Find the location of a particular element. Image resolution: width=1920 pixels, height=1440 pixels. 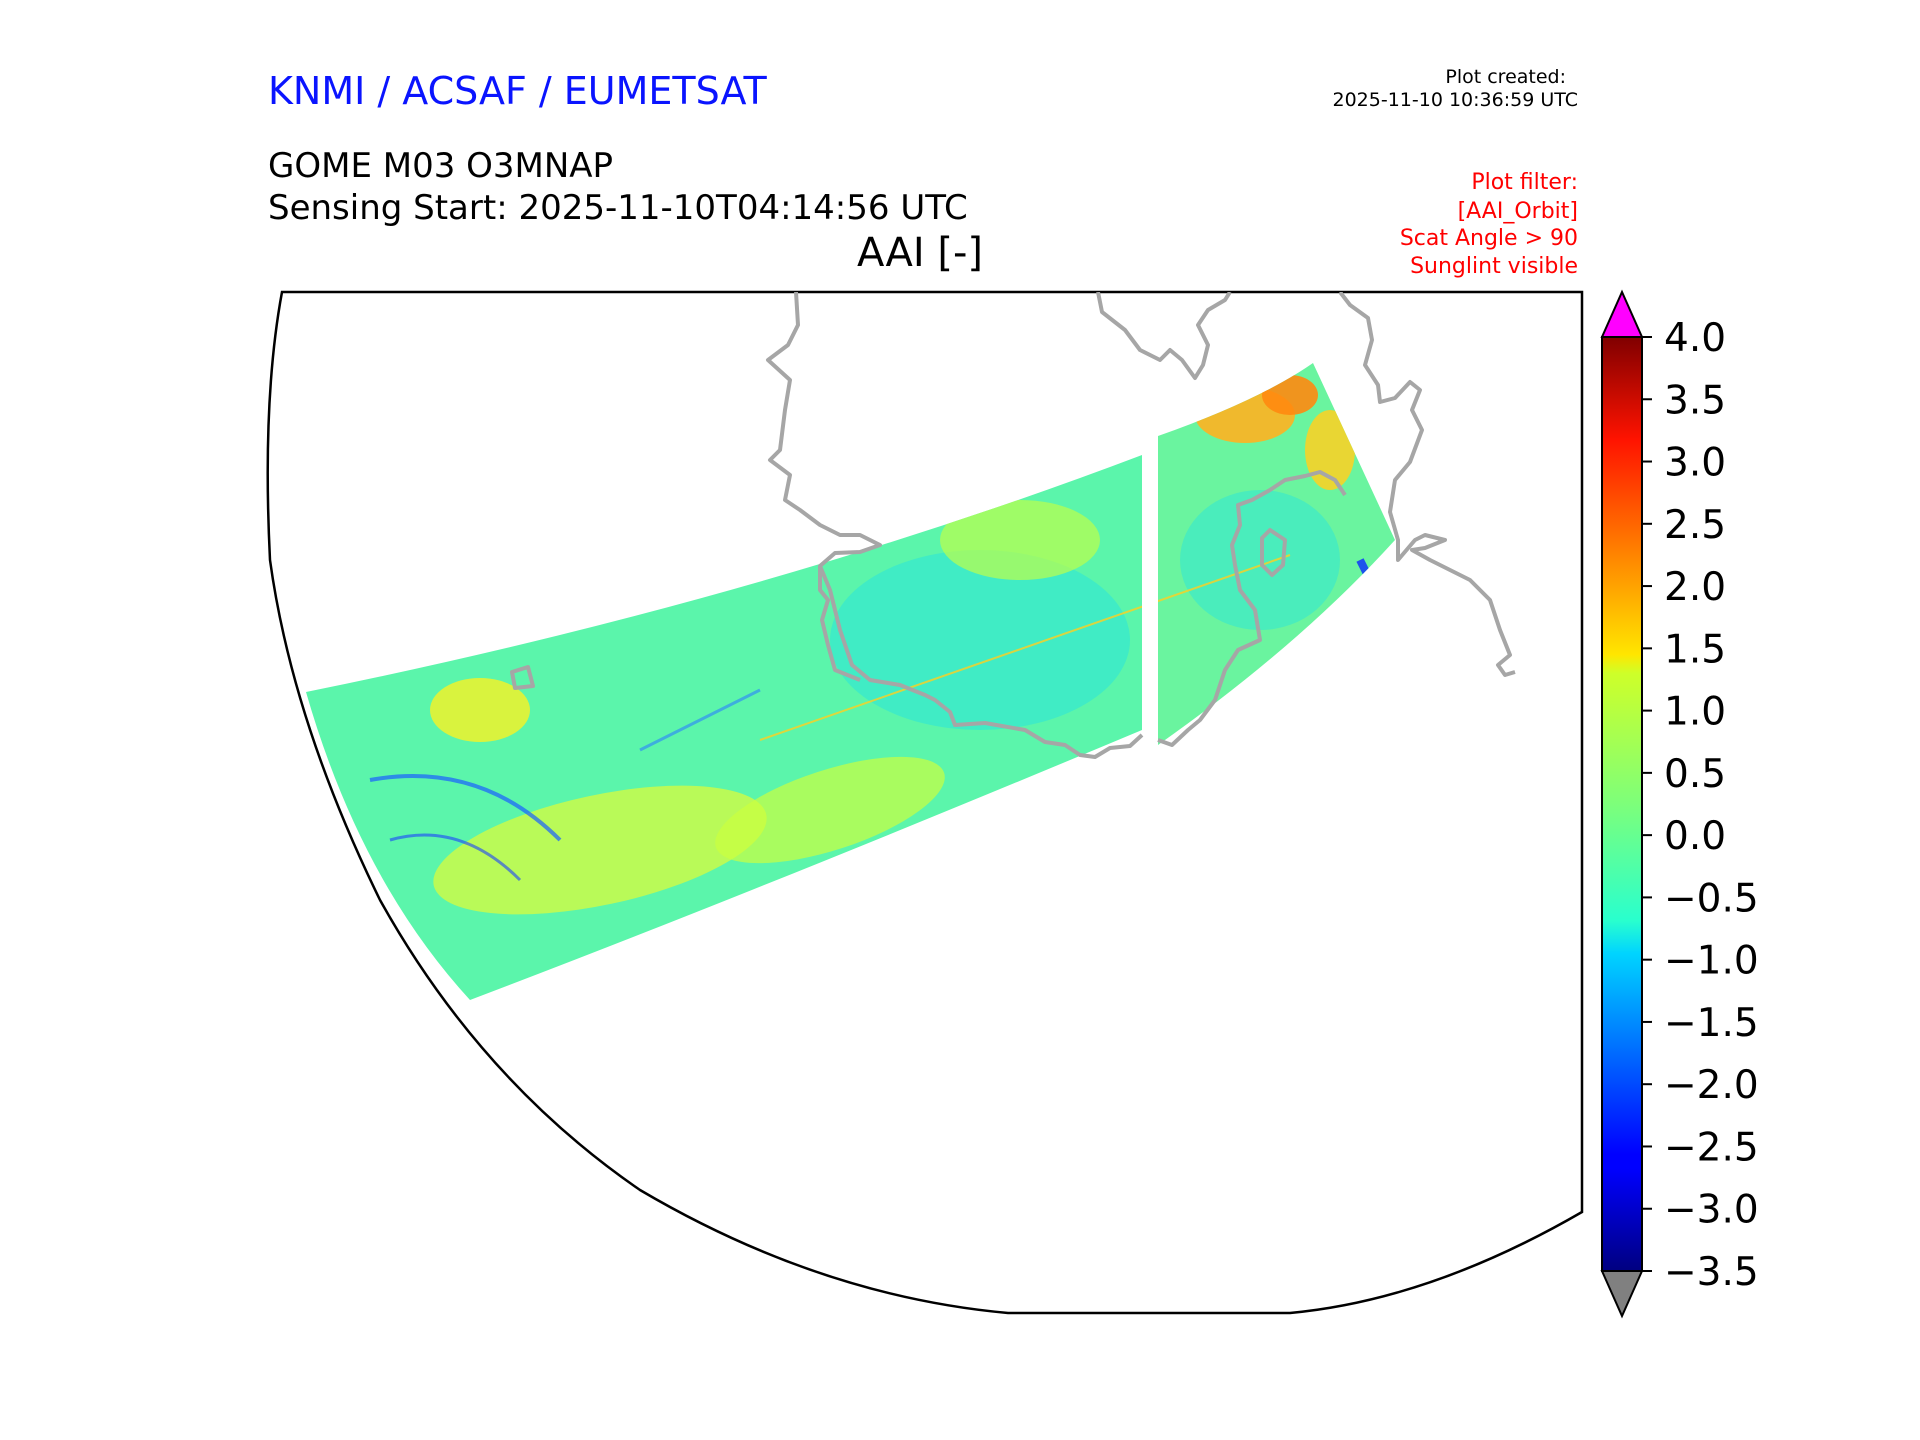

colorbar-tick-label: 2.5 is located at coordinates (1695, 525).